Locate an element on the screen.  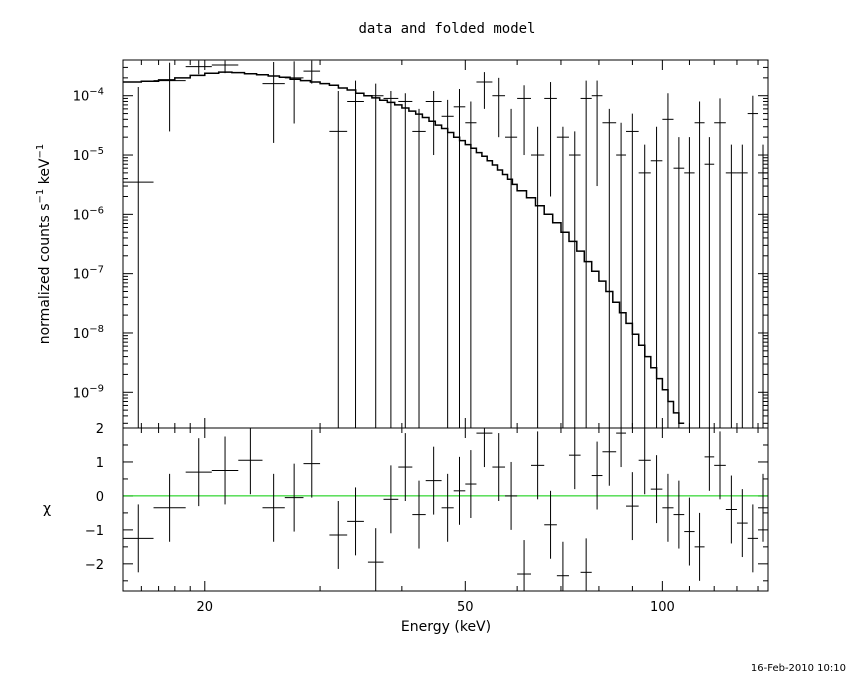
y-tick-label: 1 is located at coordinates (100, 463).